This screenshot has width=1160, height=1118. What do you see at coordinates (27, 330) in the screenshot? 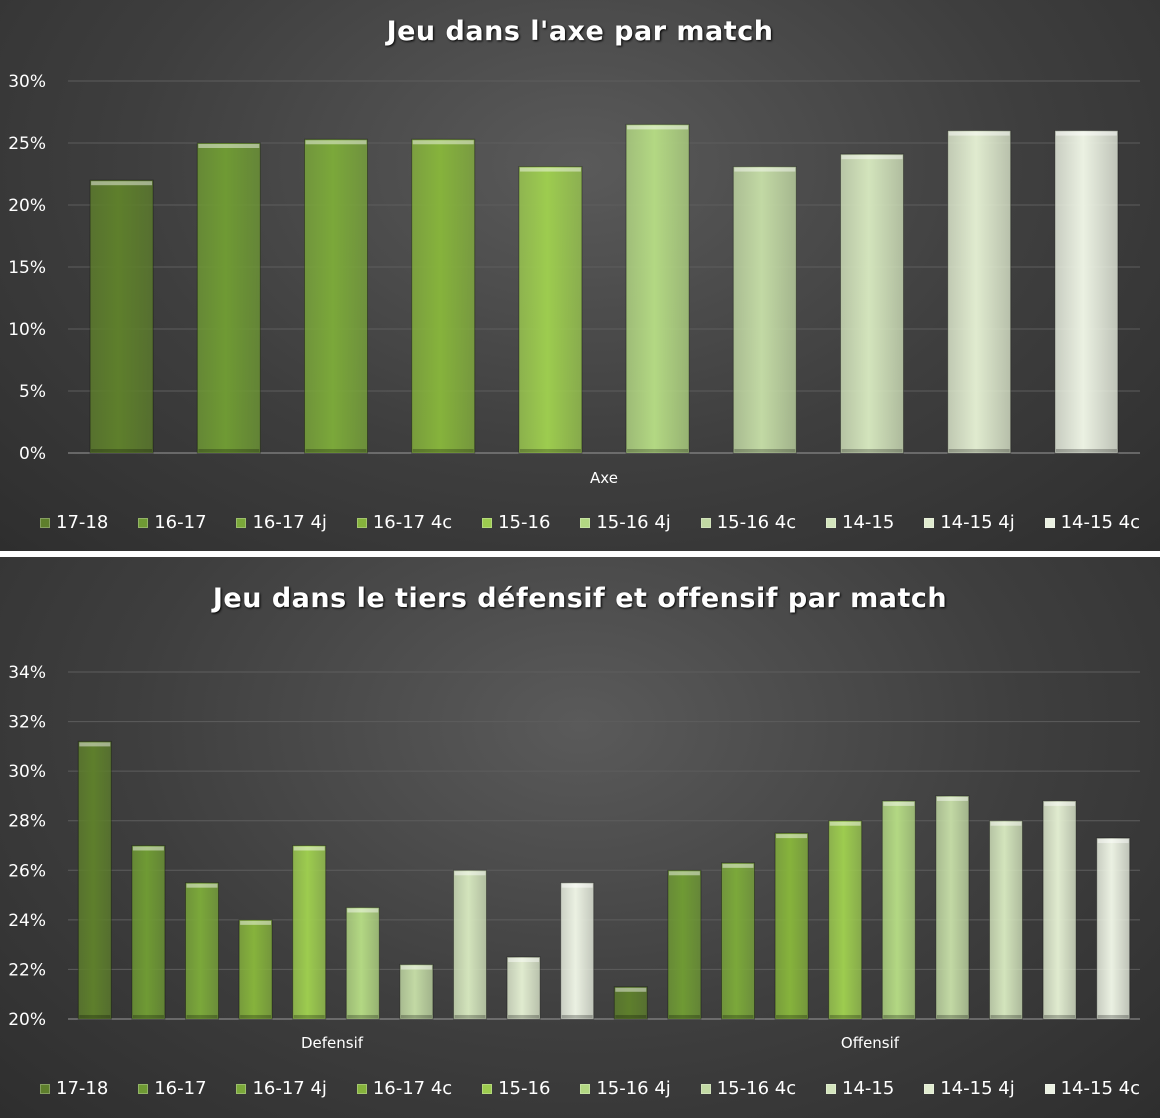
I see `y-tick-label: 10%` at bounding box center [27, 330].